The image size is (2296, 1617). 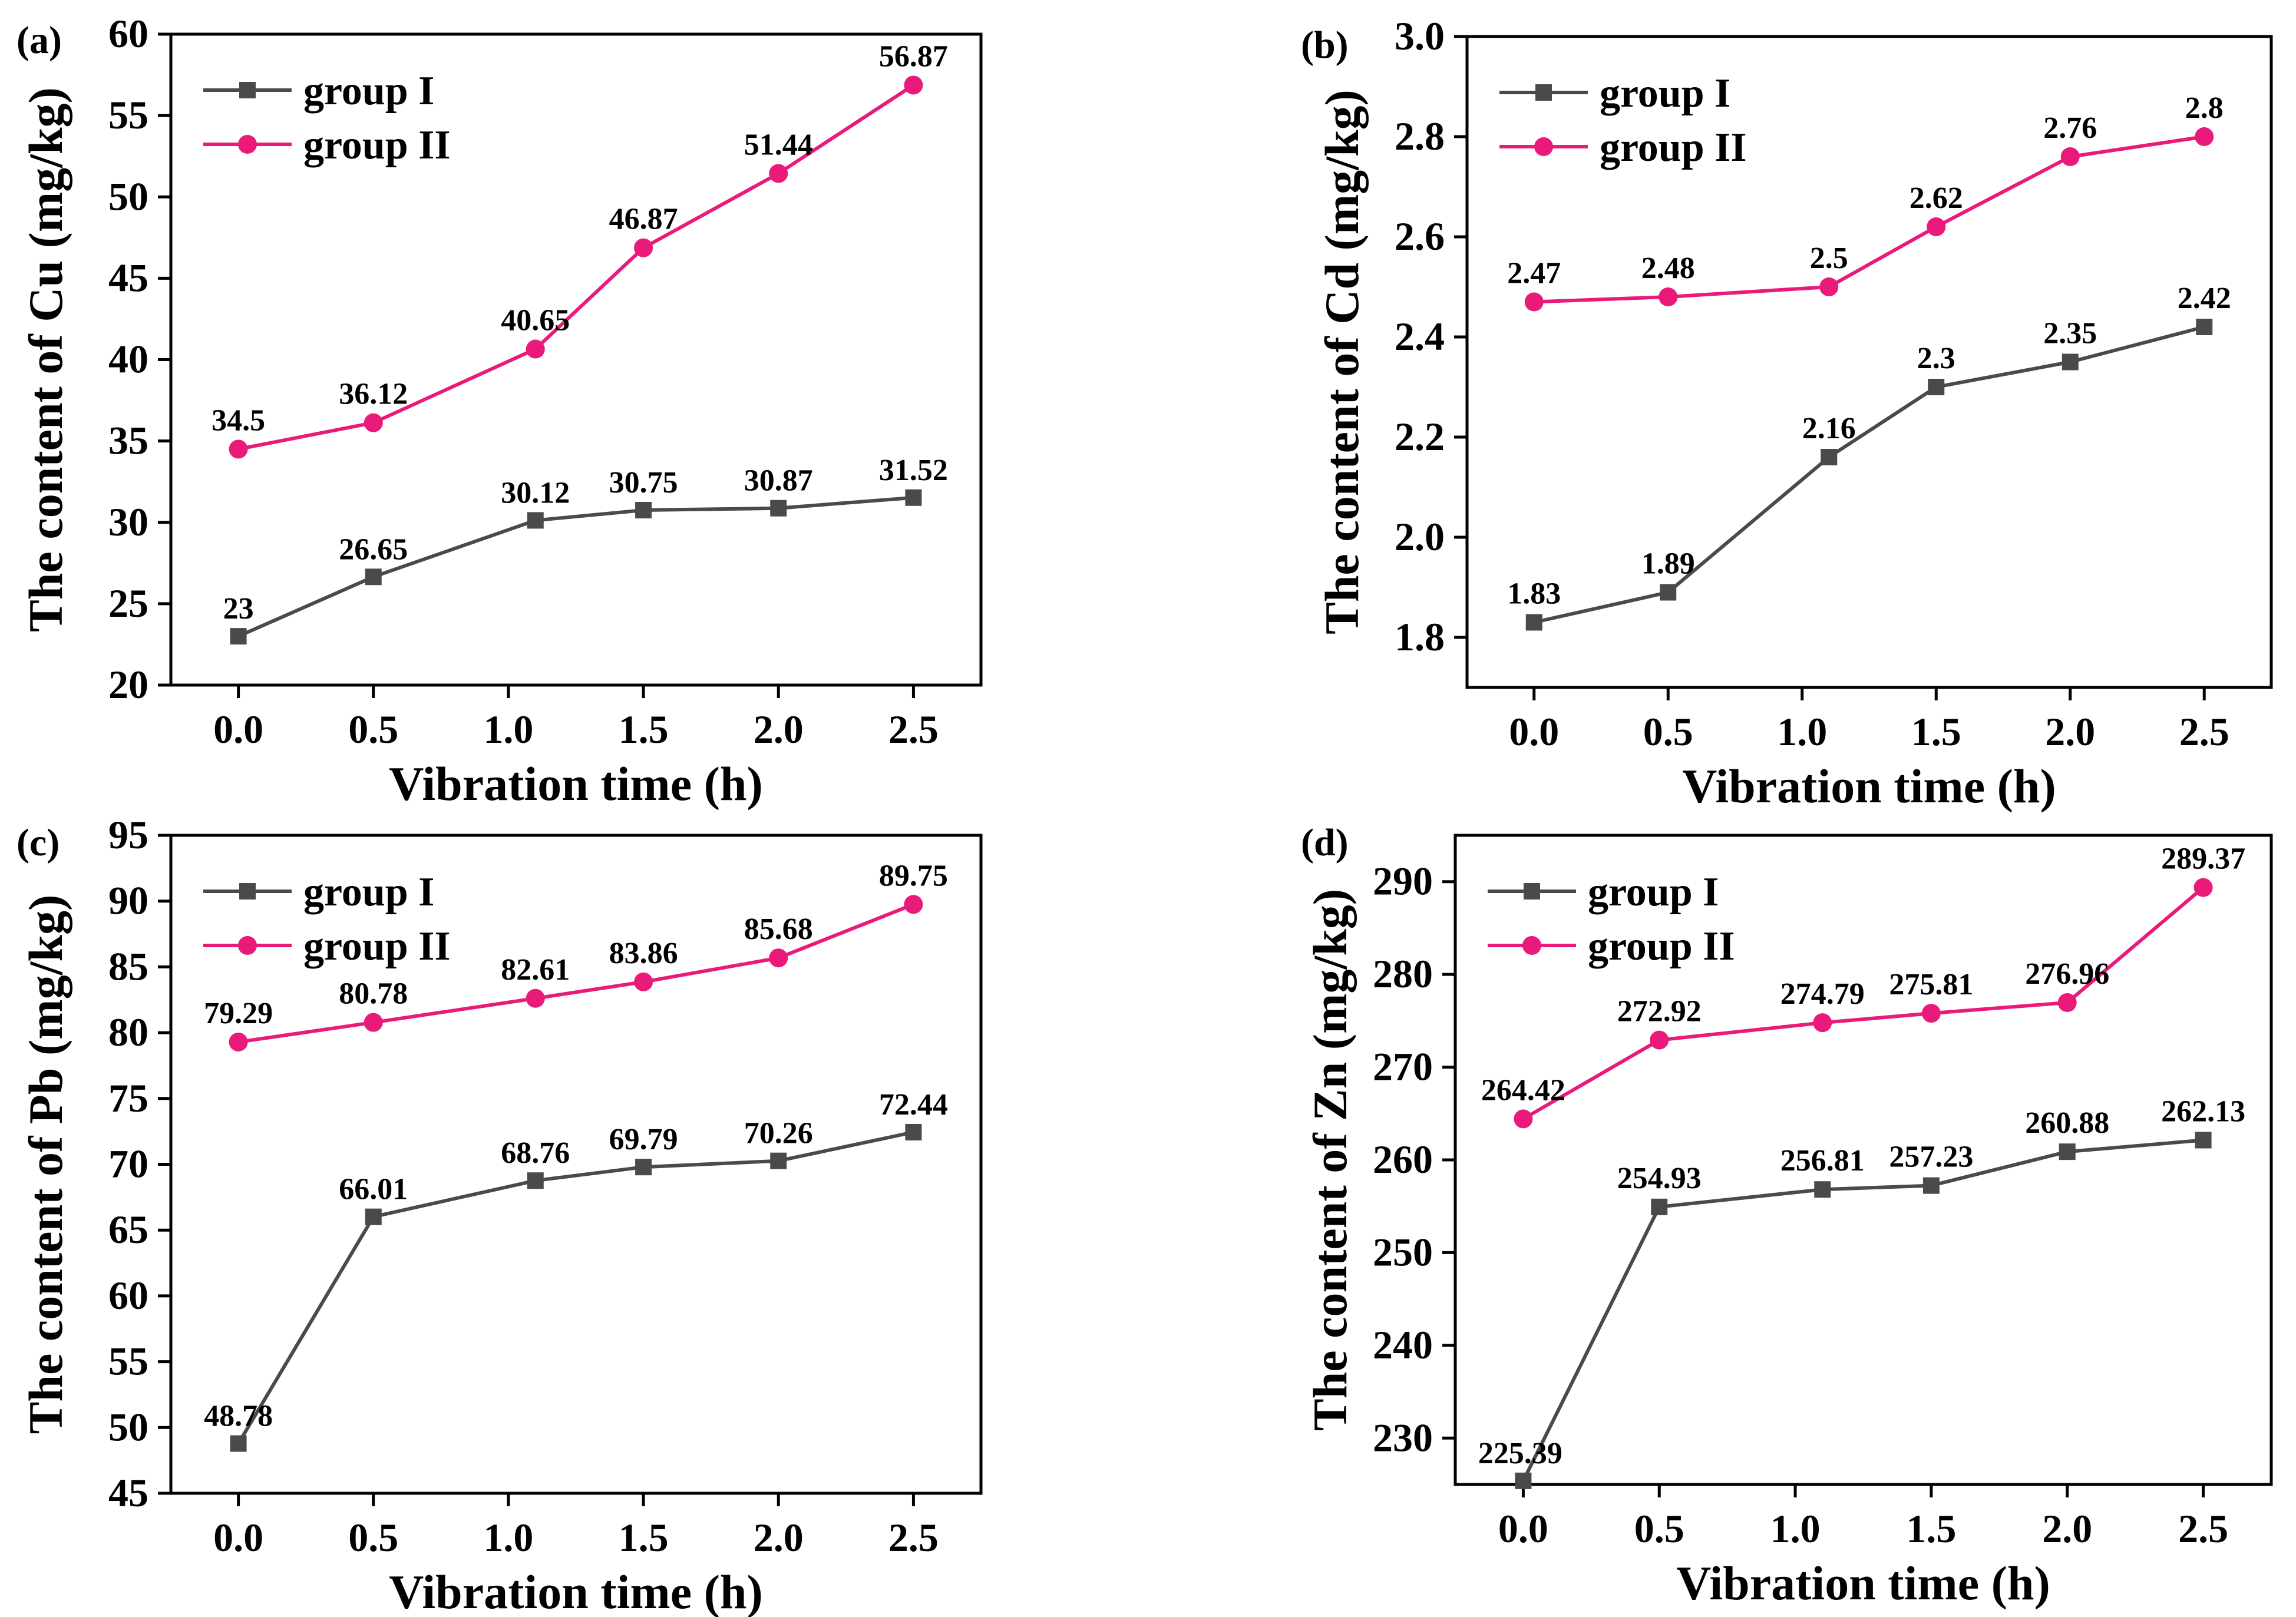 I want to click on data-label: 72.44, so click(x=913, y=1105).